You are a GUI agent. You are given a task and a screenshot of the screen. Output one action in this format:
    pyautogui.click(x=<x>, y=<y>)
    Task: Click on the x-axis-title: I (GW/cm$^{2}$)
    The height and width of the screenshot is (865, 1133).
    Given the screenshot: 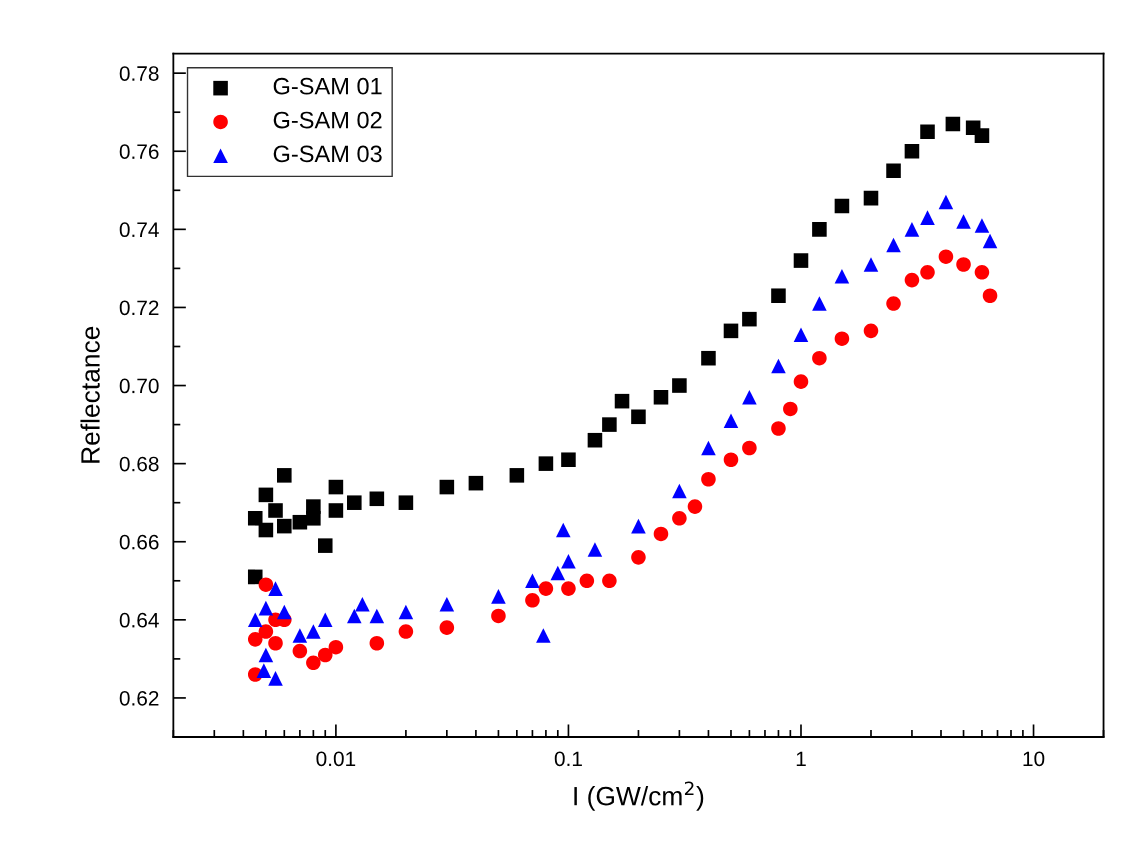 What is the action you would take?
    pyautogui.click(x=639, y=796)
    